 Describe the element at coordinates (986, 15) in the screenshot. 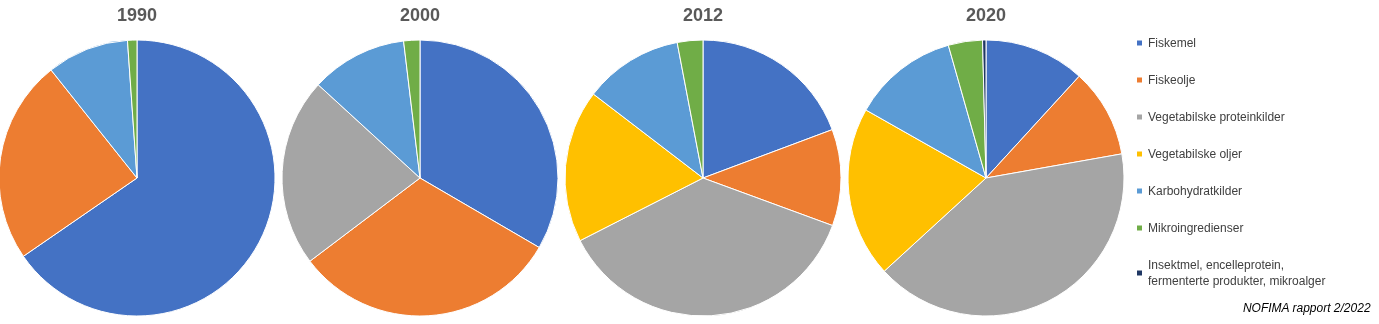

I see `slice-label: 2020` at that location.